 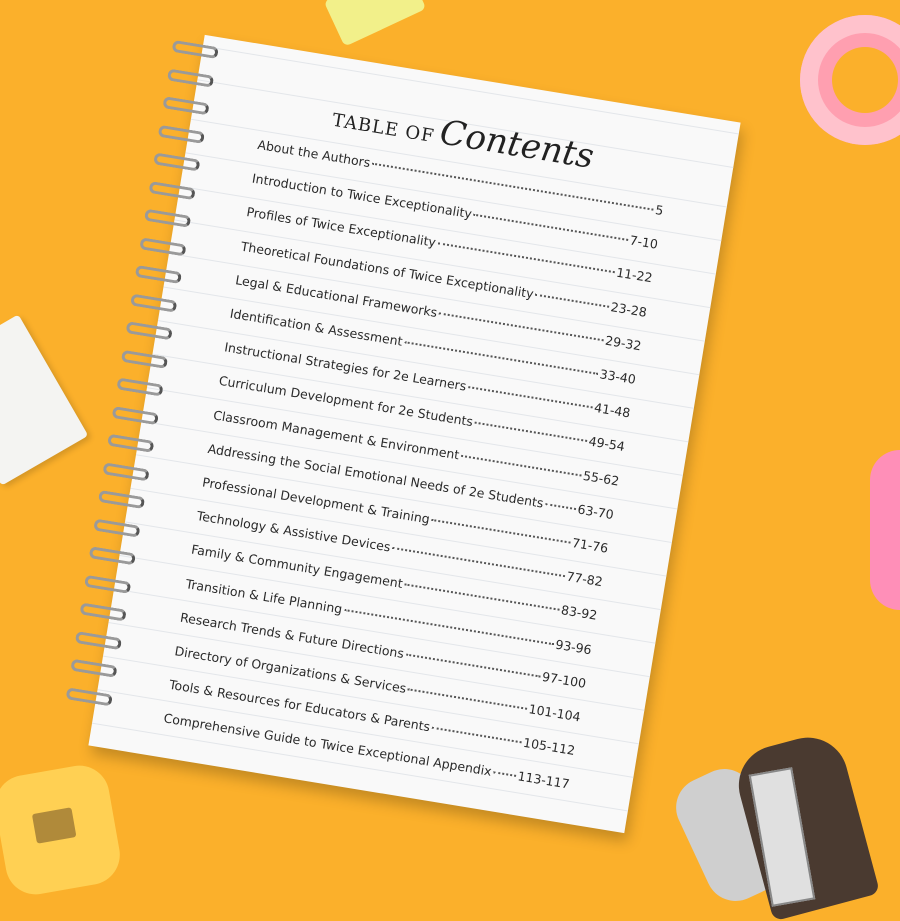 I want to click on entry-pages: 105-112, so click(x=549, y=746).